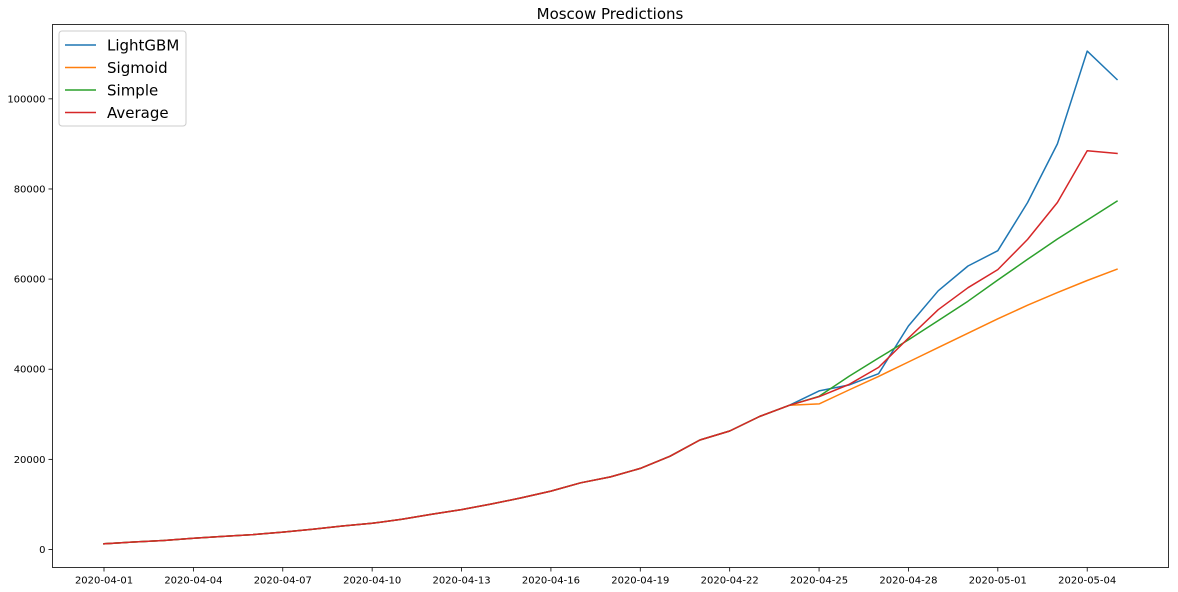 Image resolution: width=1178 pixels, height=592 pixels. Describe the element at coordinates (640, 581) in the screenshot. I see `x-tick-label: 2020-04-19` at that location.